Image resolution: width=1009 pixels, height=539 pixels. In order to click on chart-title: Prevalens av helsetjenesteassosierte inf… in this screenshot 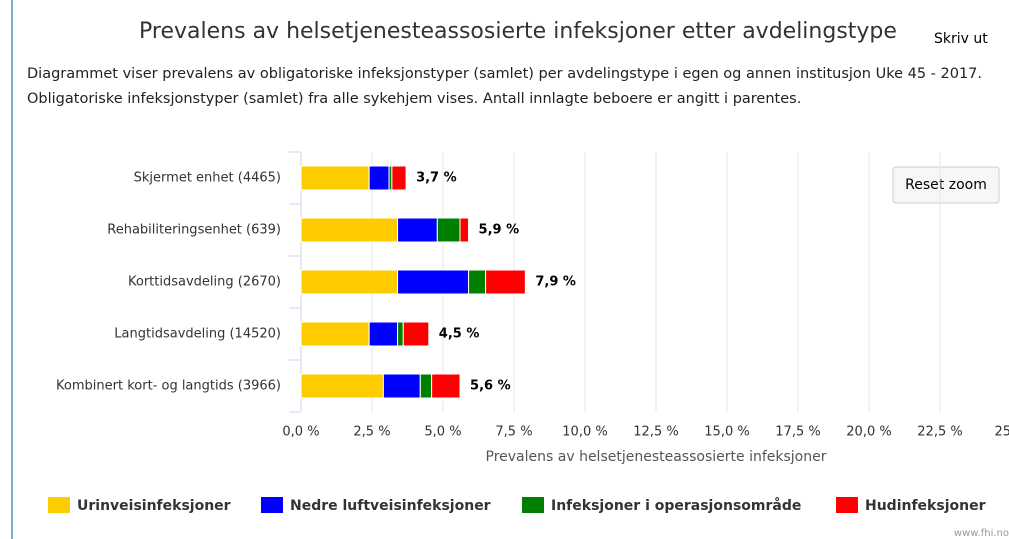, I will do `click(518, 31)`.